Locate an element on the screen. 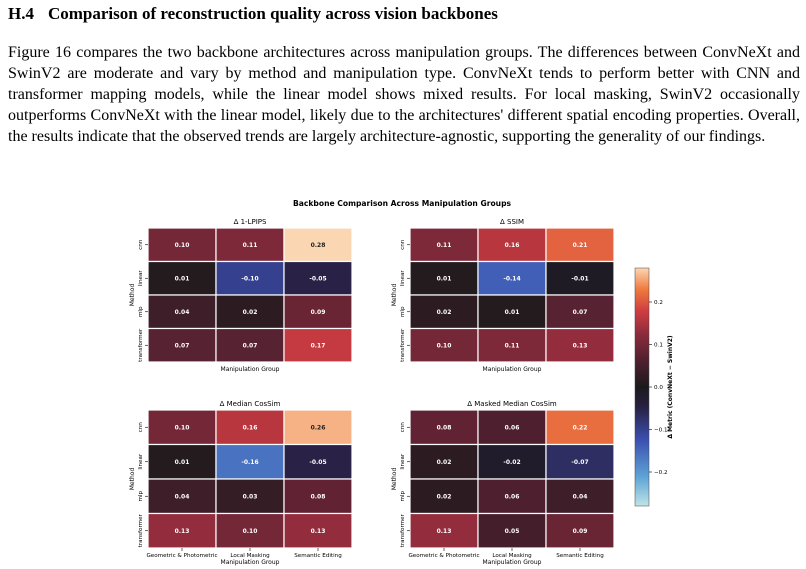  cell-value-label: 0.09 is located at coordinates (318, 312).